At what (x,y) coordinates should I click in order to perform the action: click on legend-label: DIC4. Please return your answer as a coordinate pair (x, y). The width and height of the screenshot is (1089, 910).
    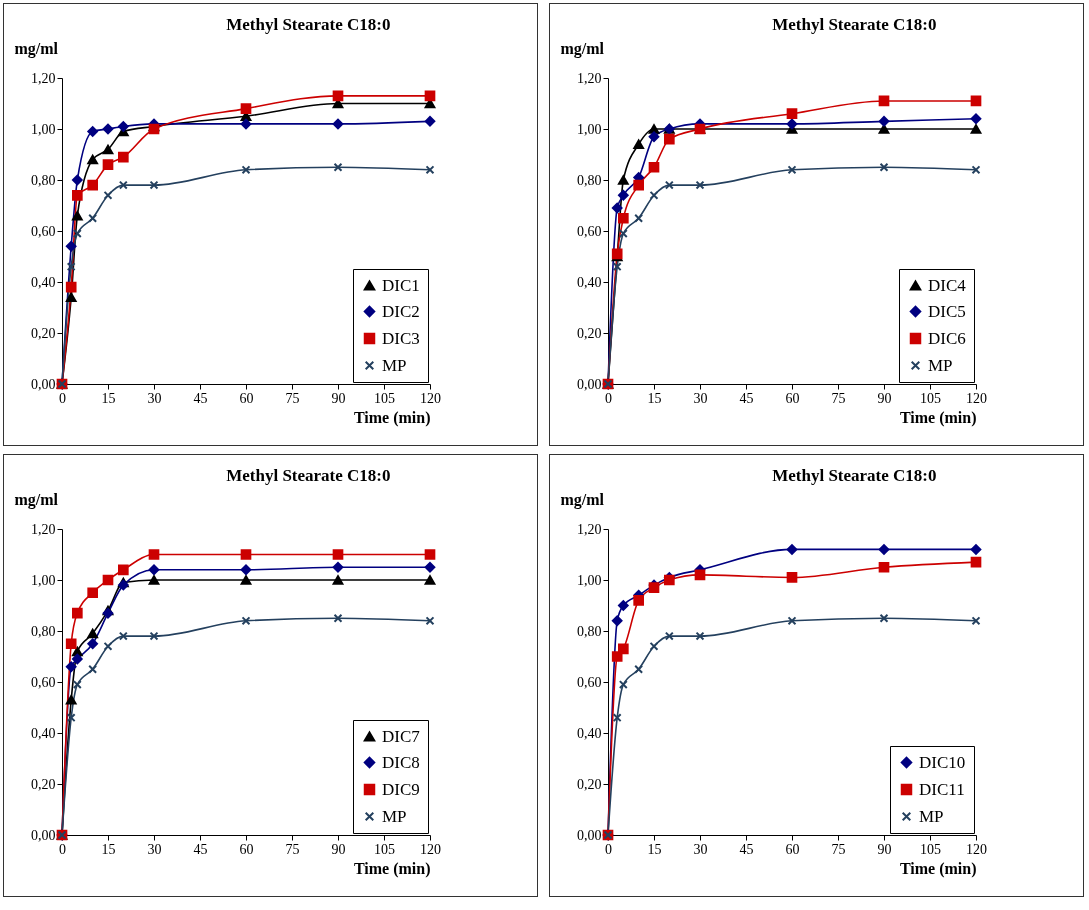
    Looking at the image, I should click on (947, 285).